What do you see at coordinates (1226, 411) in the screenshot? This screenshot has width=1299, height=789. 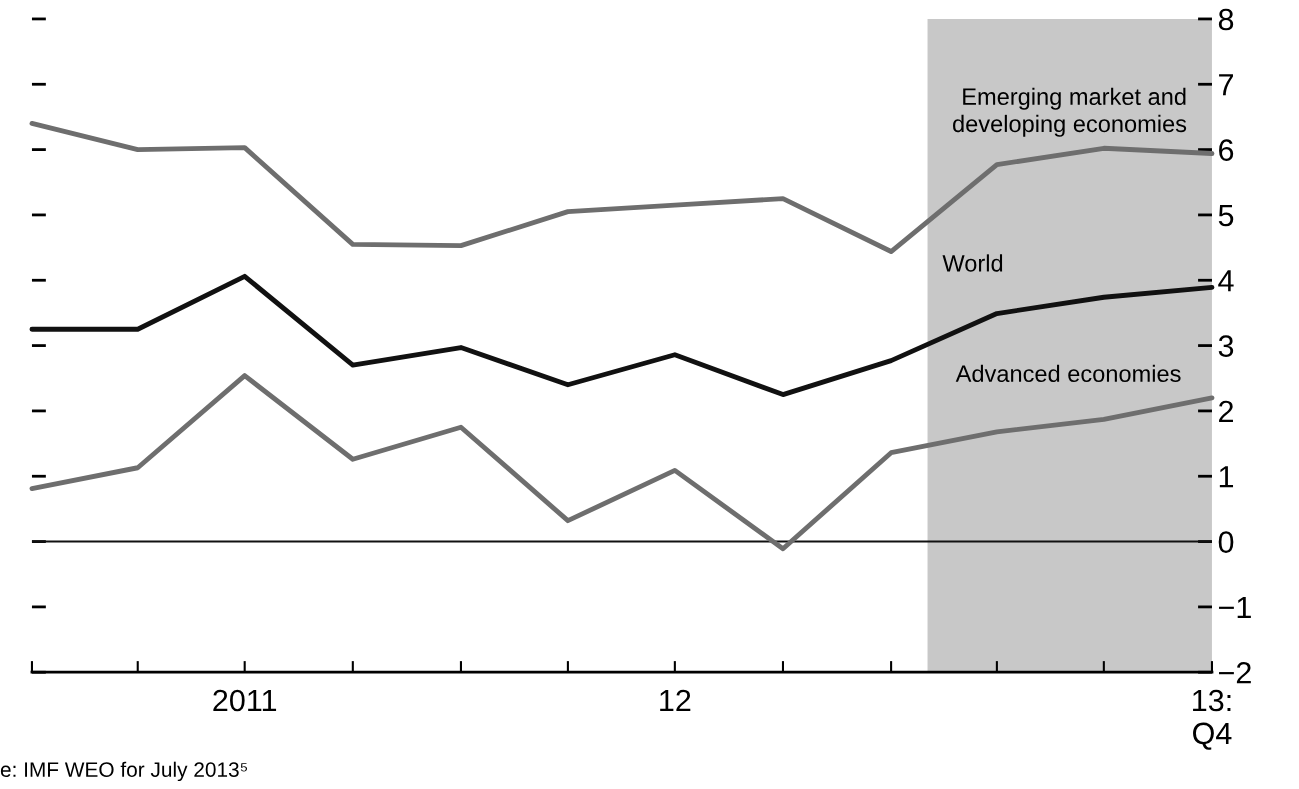 I see `y-tick-label: 2` at bounding box center [1226, 411].